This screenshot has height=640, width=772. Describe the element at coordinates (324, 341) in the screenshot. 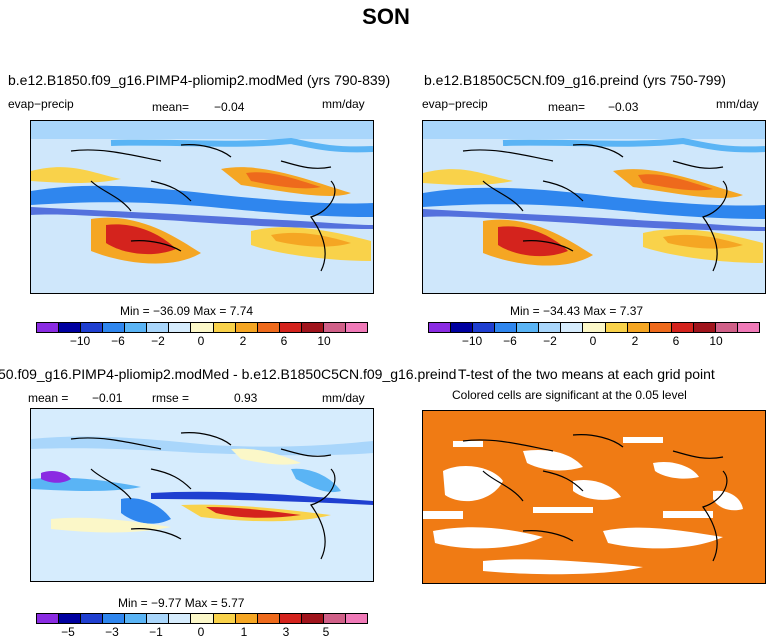

I see `panel-1-colorbar-tick: 10` at that location.